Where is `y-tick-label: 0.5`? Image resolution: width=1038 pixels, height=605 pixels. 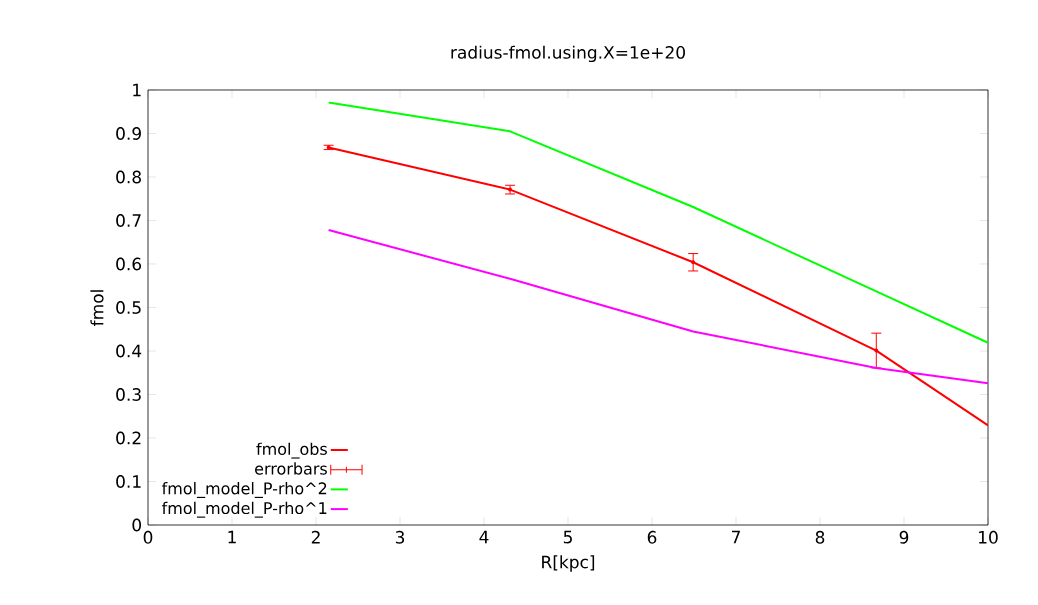 y-tick-label: 0.5 is located at coordinates (128, 307).